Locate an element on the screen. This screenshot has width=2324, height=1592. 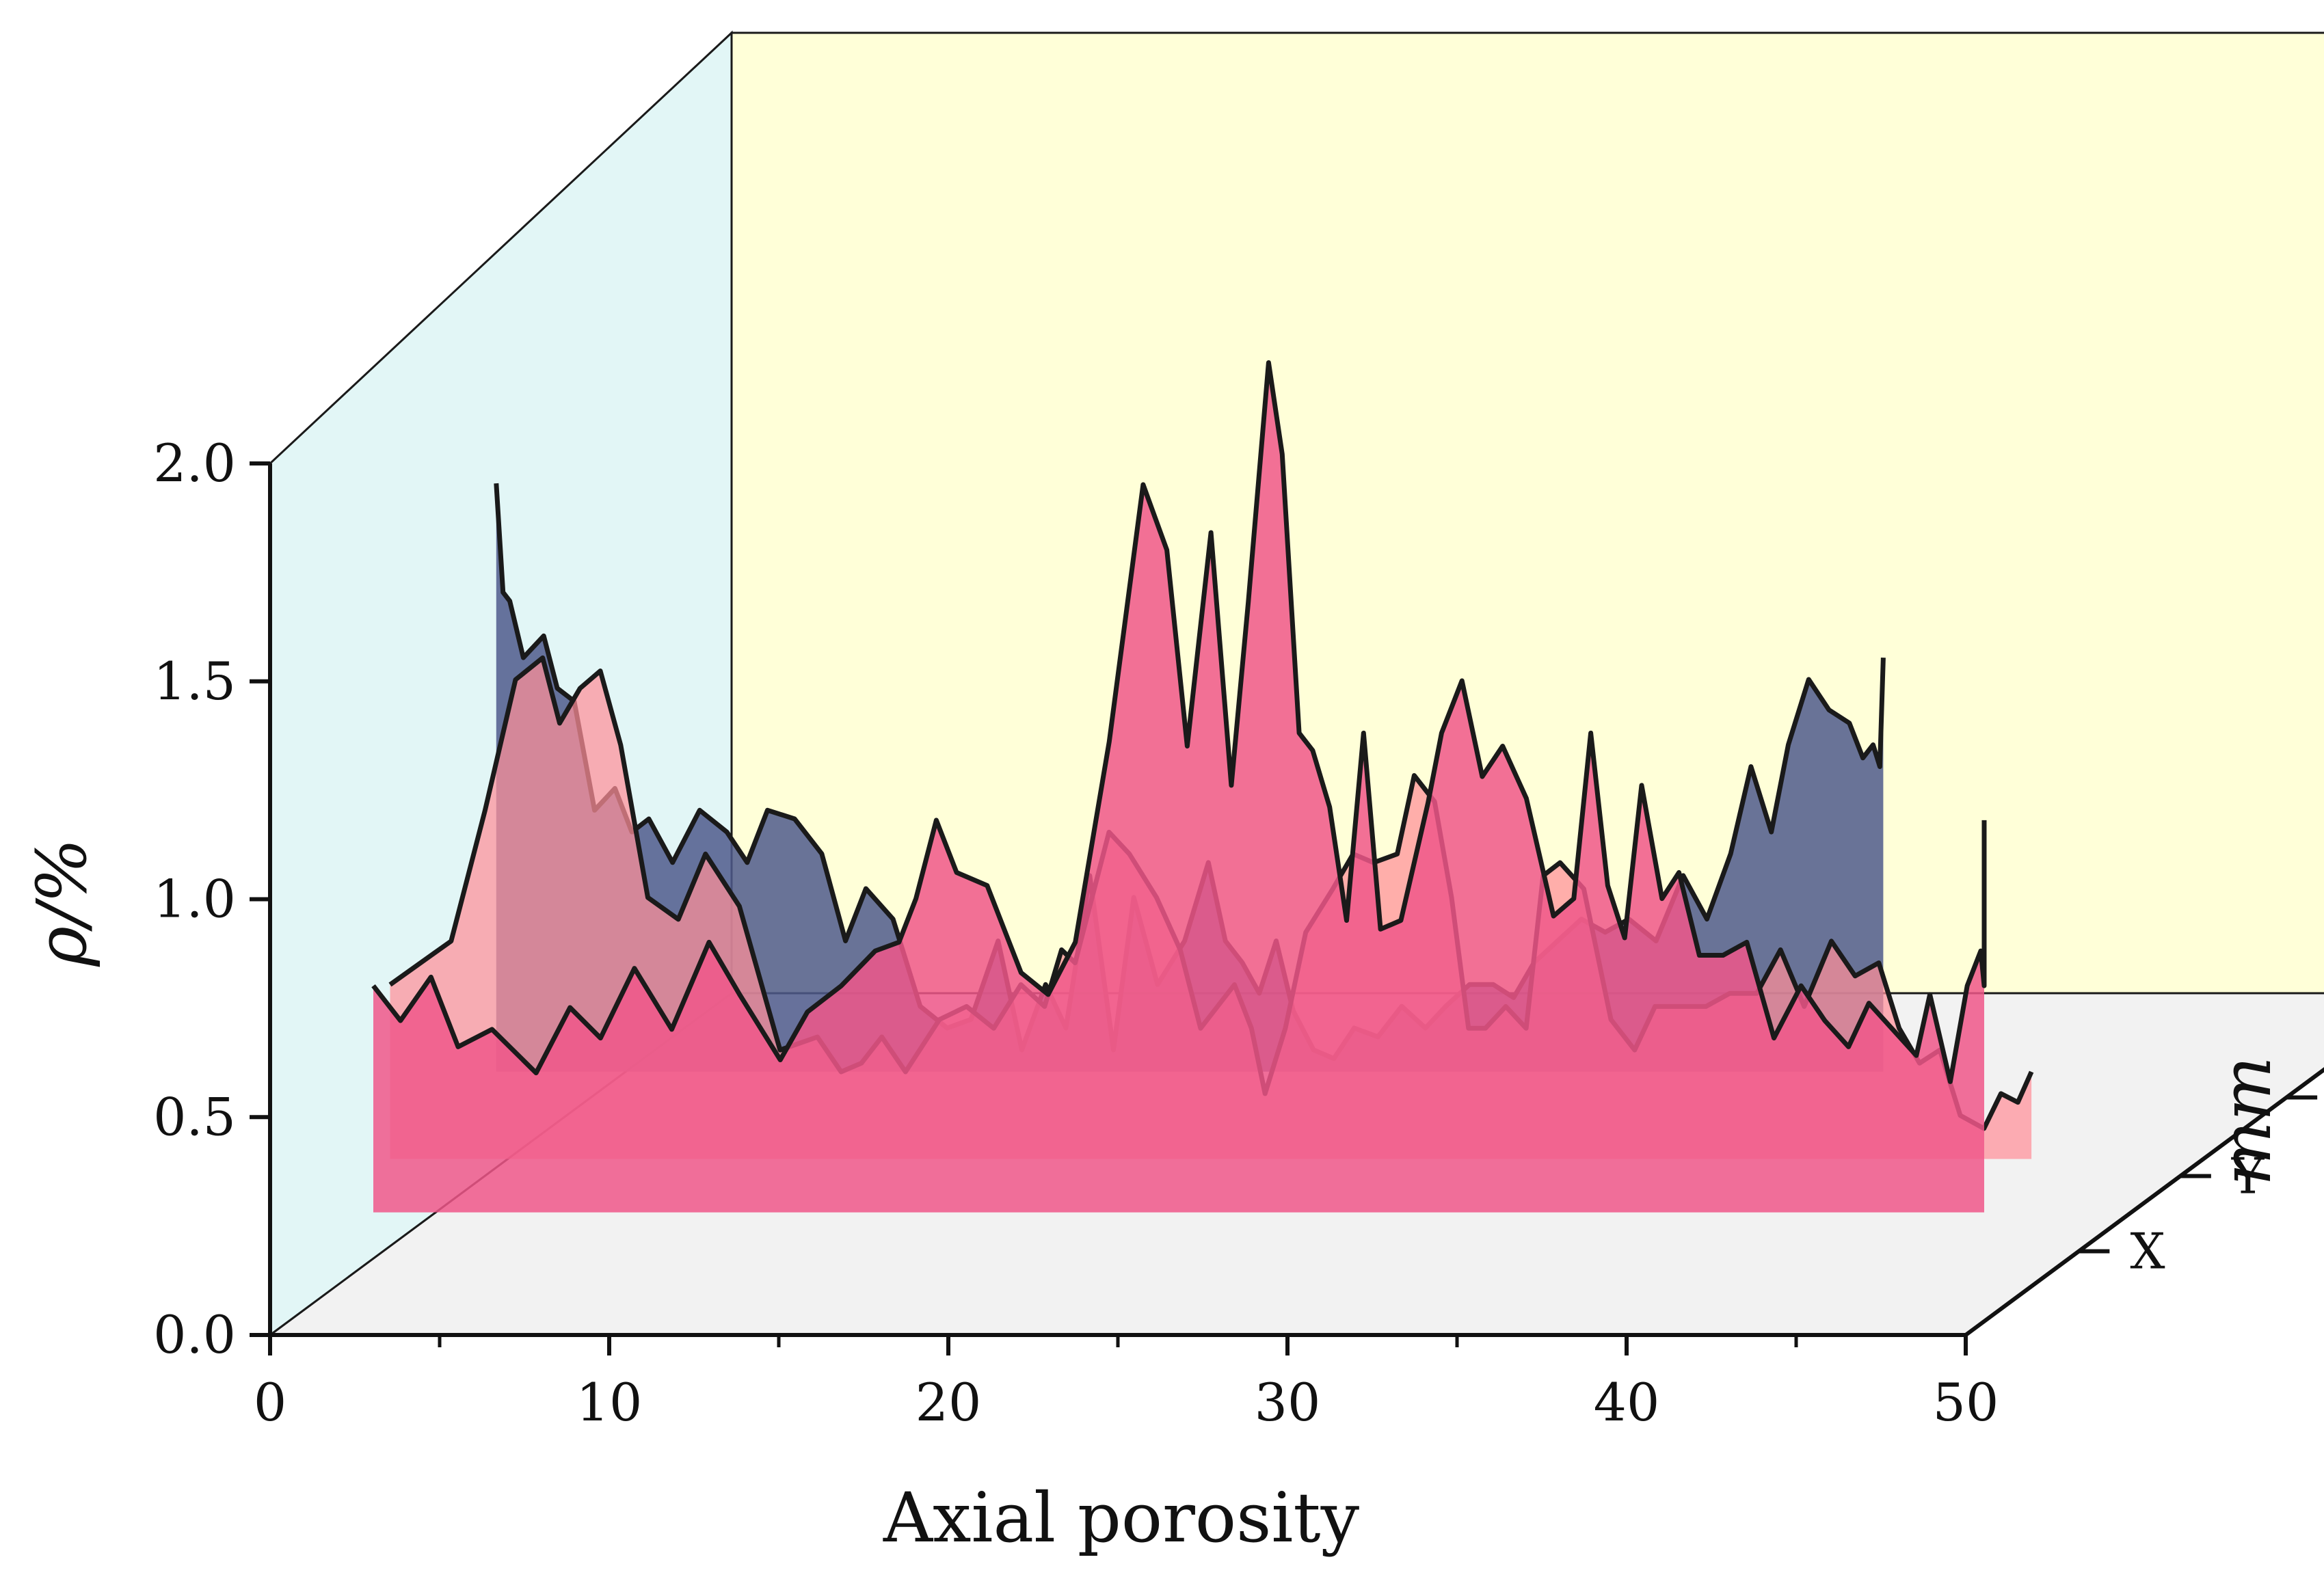
y-tick-label: 2.0 is located at coordinates (194, 463).